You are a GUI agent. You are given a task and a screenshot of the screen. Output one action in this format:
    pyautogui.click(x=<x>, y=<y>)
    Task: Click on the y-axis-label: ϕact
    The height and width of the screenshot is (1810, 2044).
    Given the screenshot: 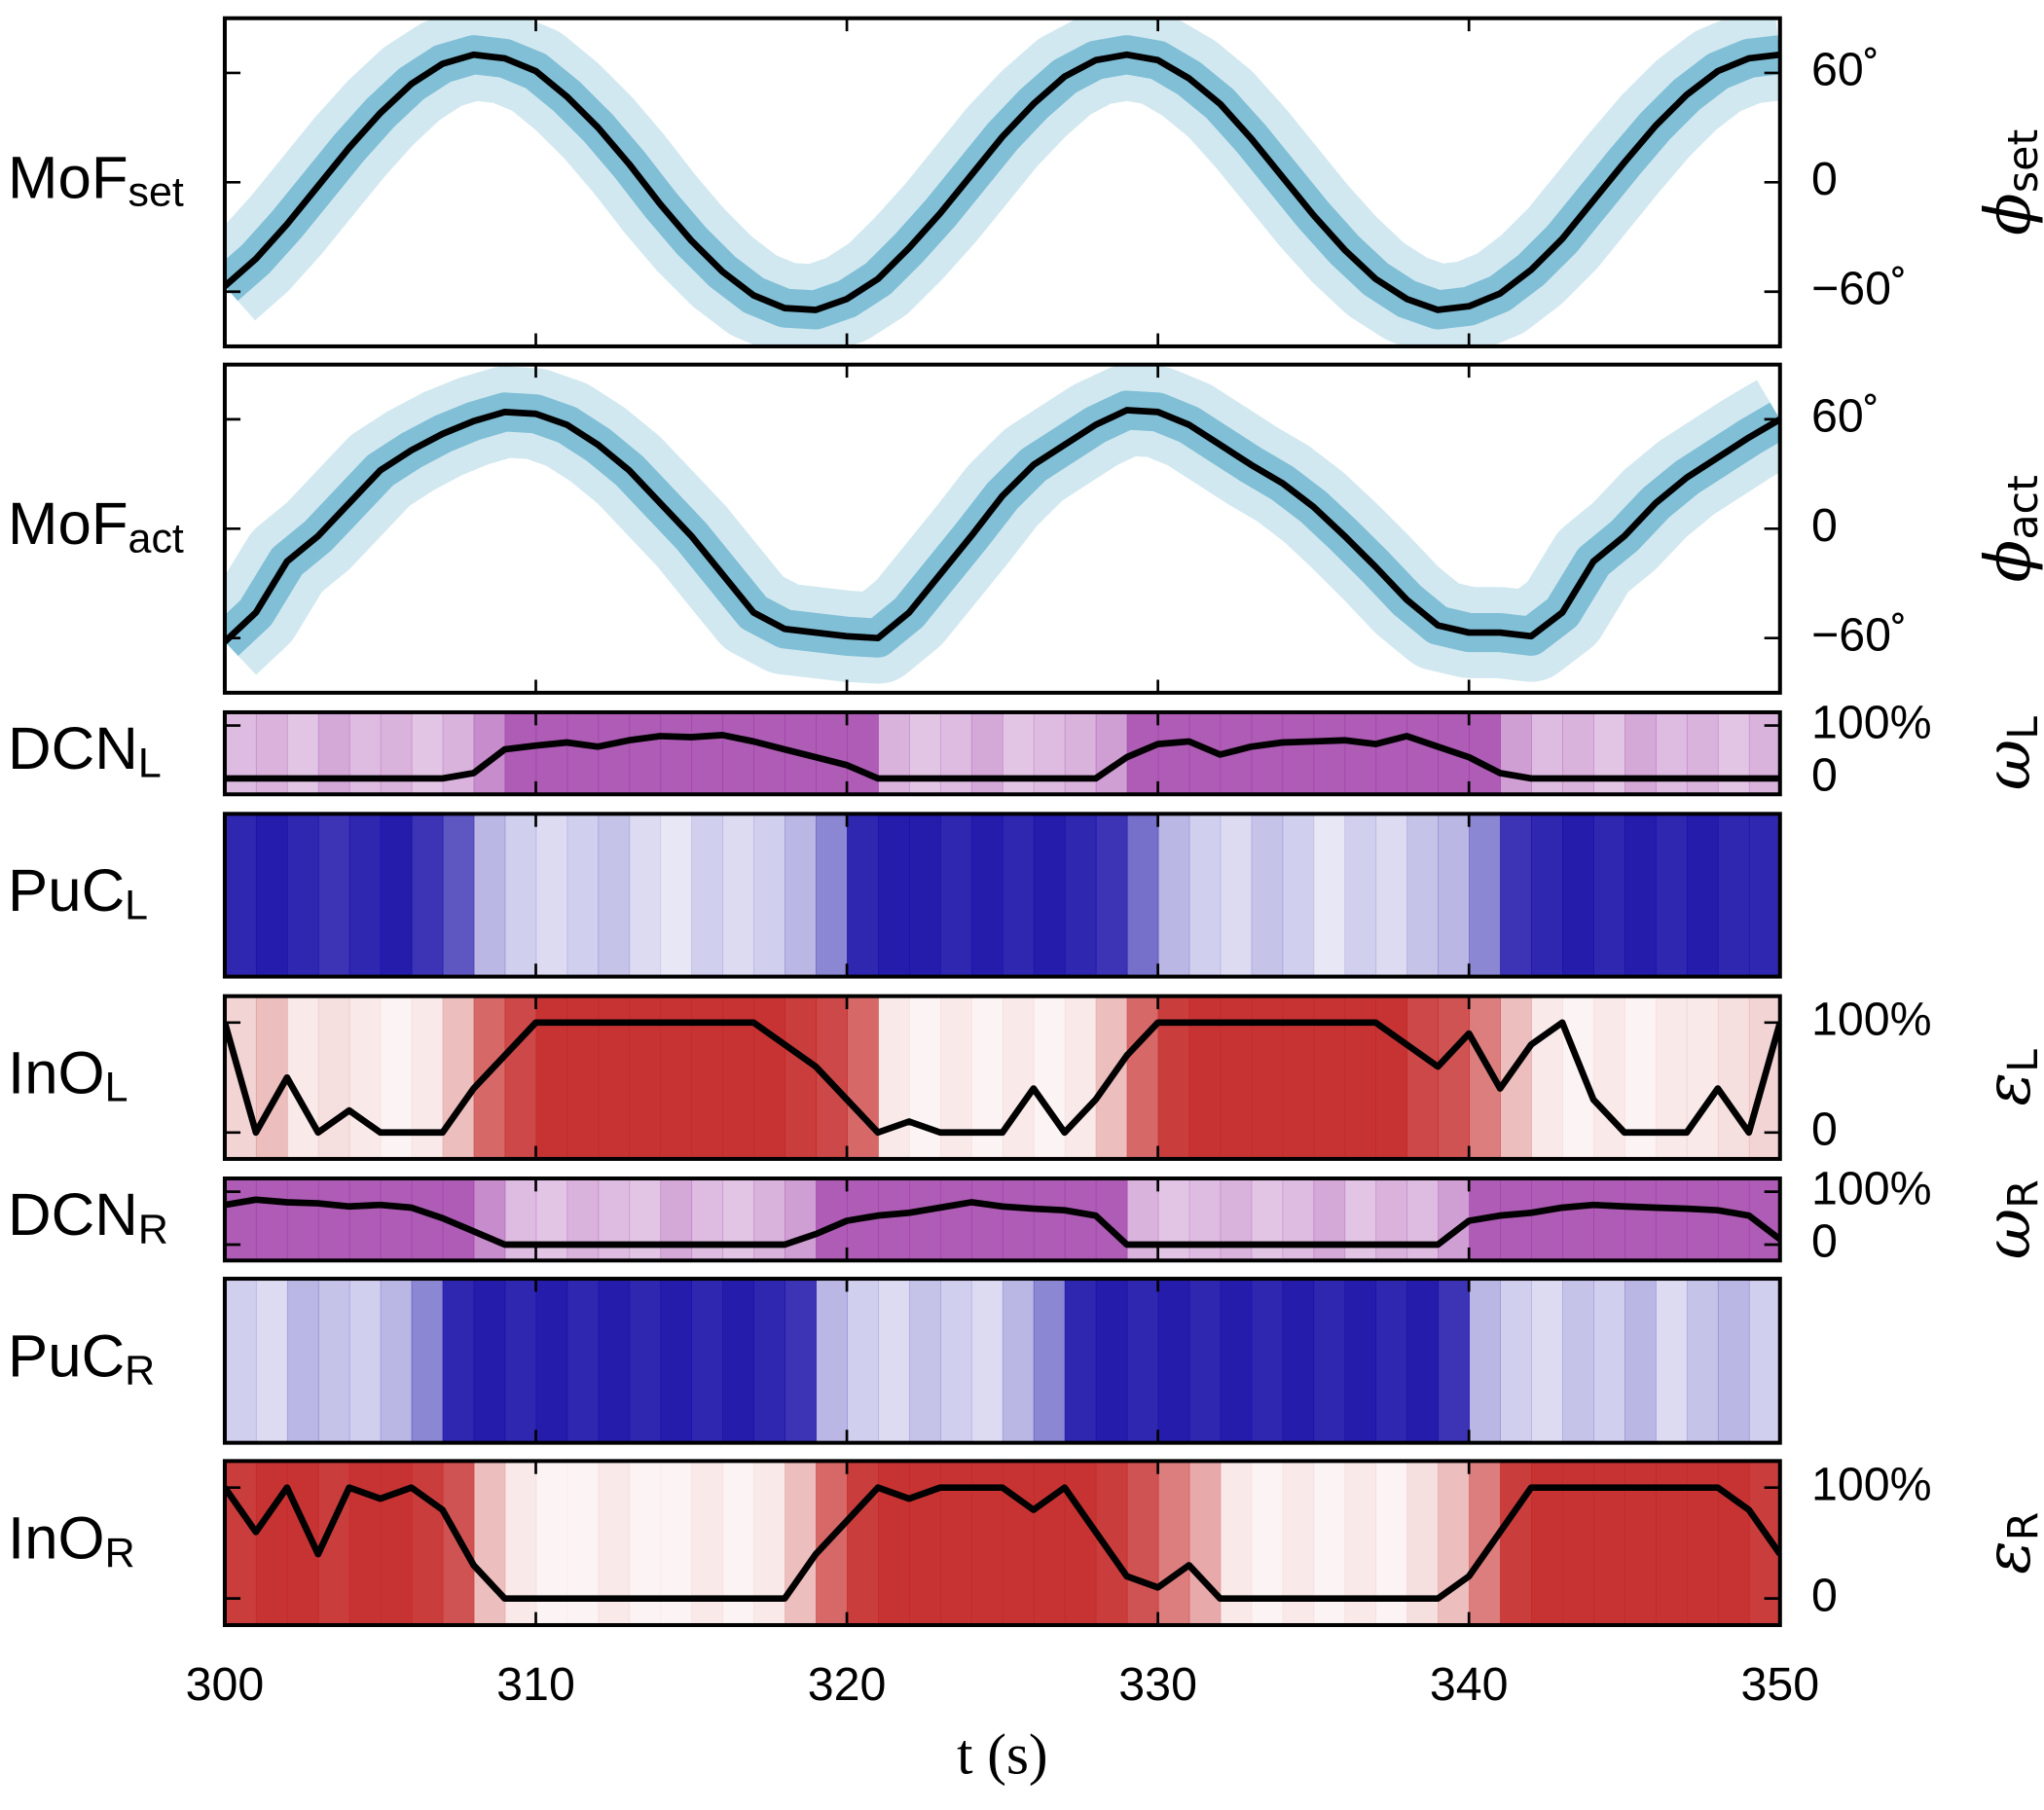 What is the action you would take?
    pyautogui.click(x=2007, y=528)
    